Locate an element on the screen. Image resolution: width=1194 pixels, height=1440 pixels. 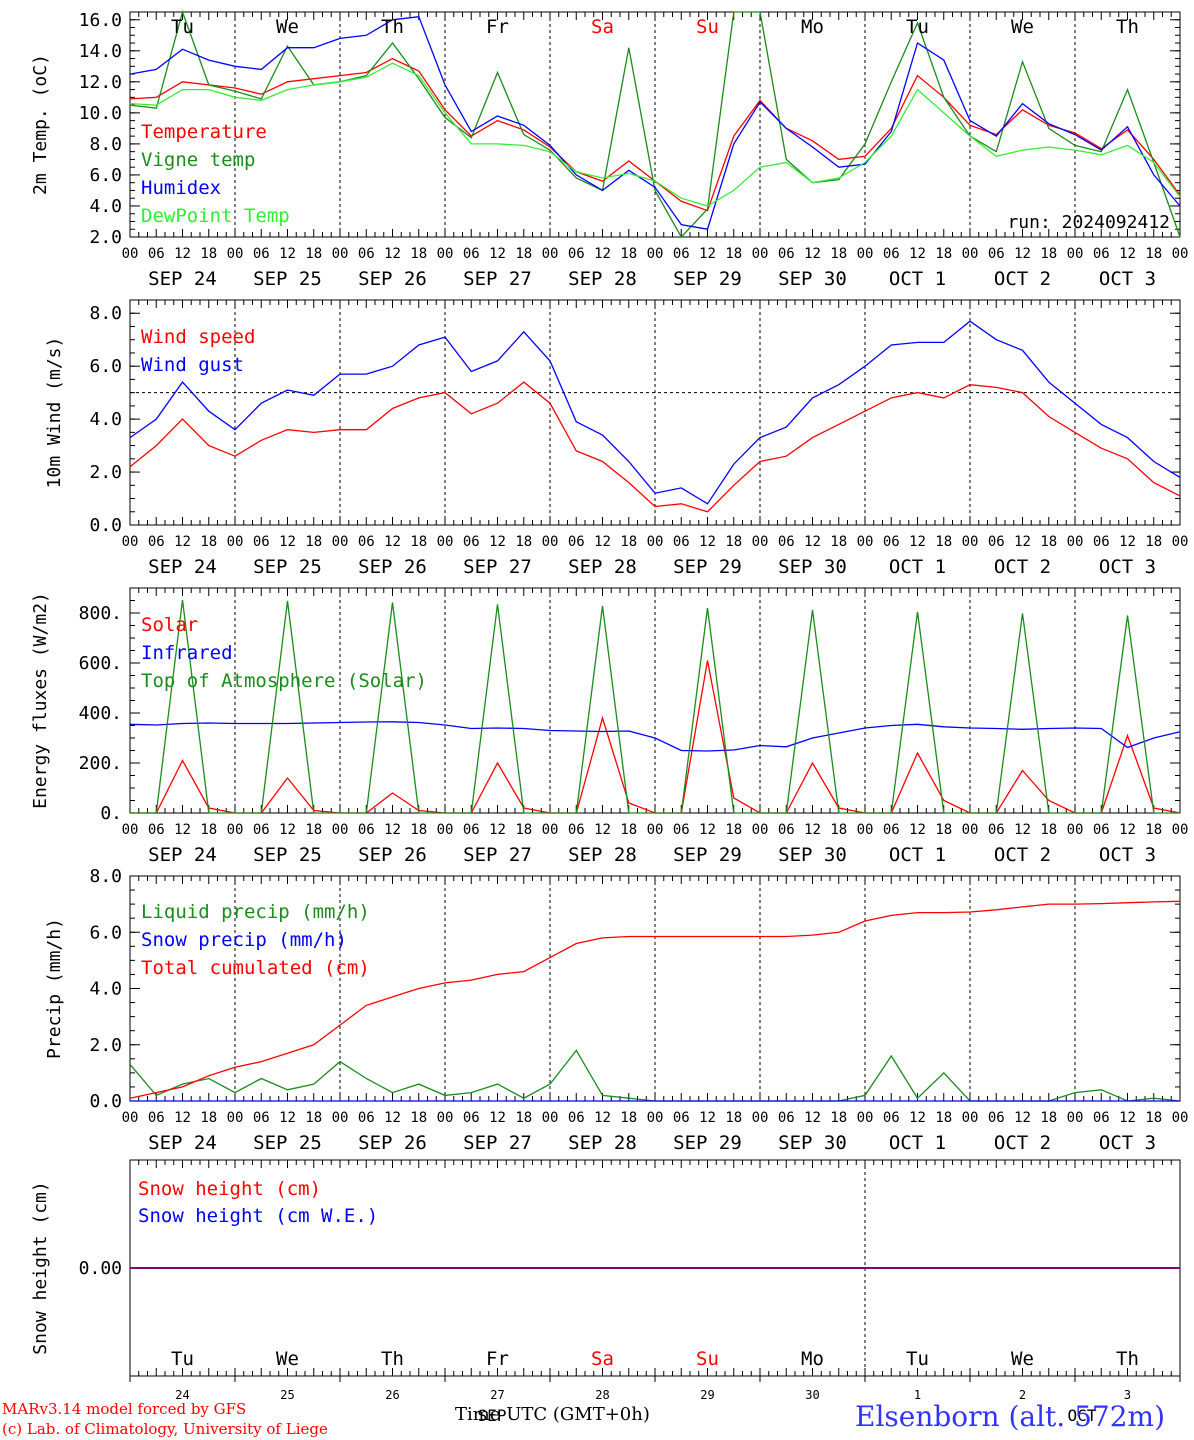
y-tick-label: 0.0 is located at coordinates (105, 1101).